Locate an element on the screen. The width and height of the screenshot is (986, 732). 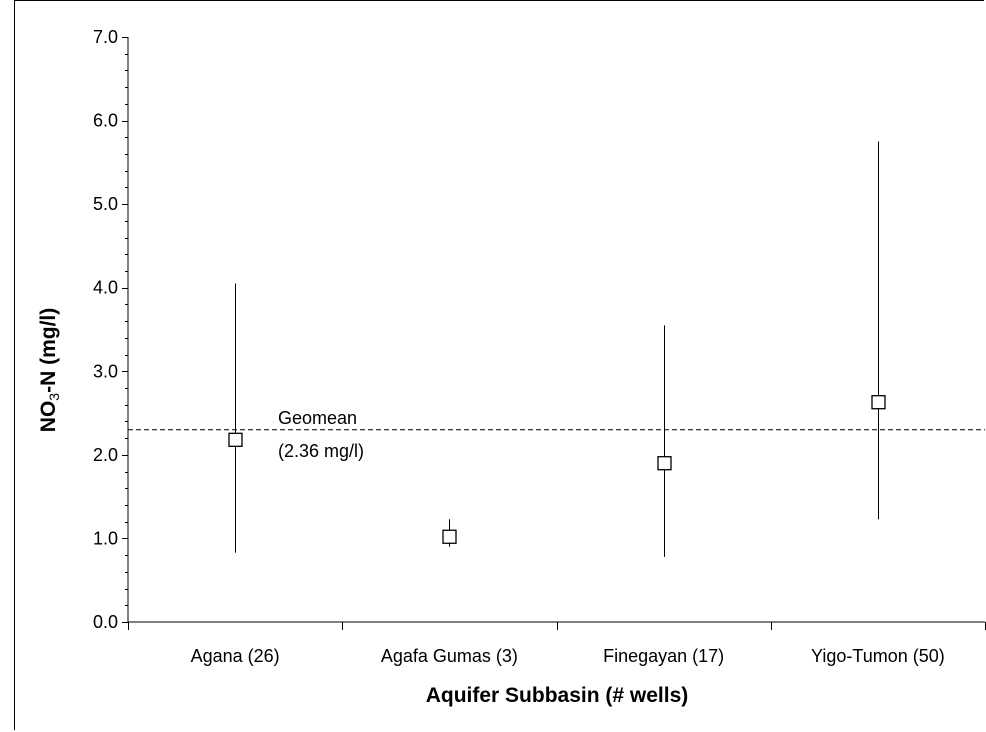
y-axis-title-post: -N (mg/l) is located at coordinates (48, 350).